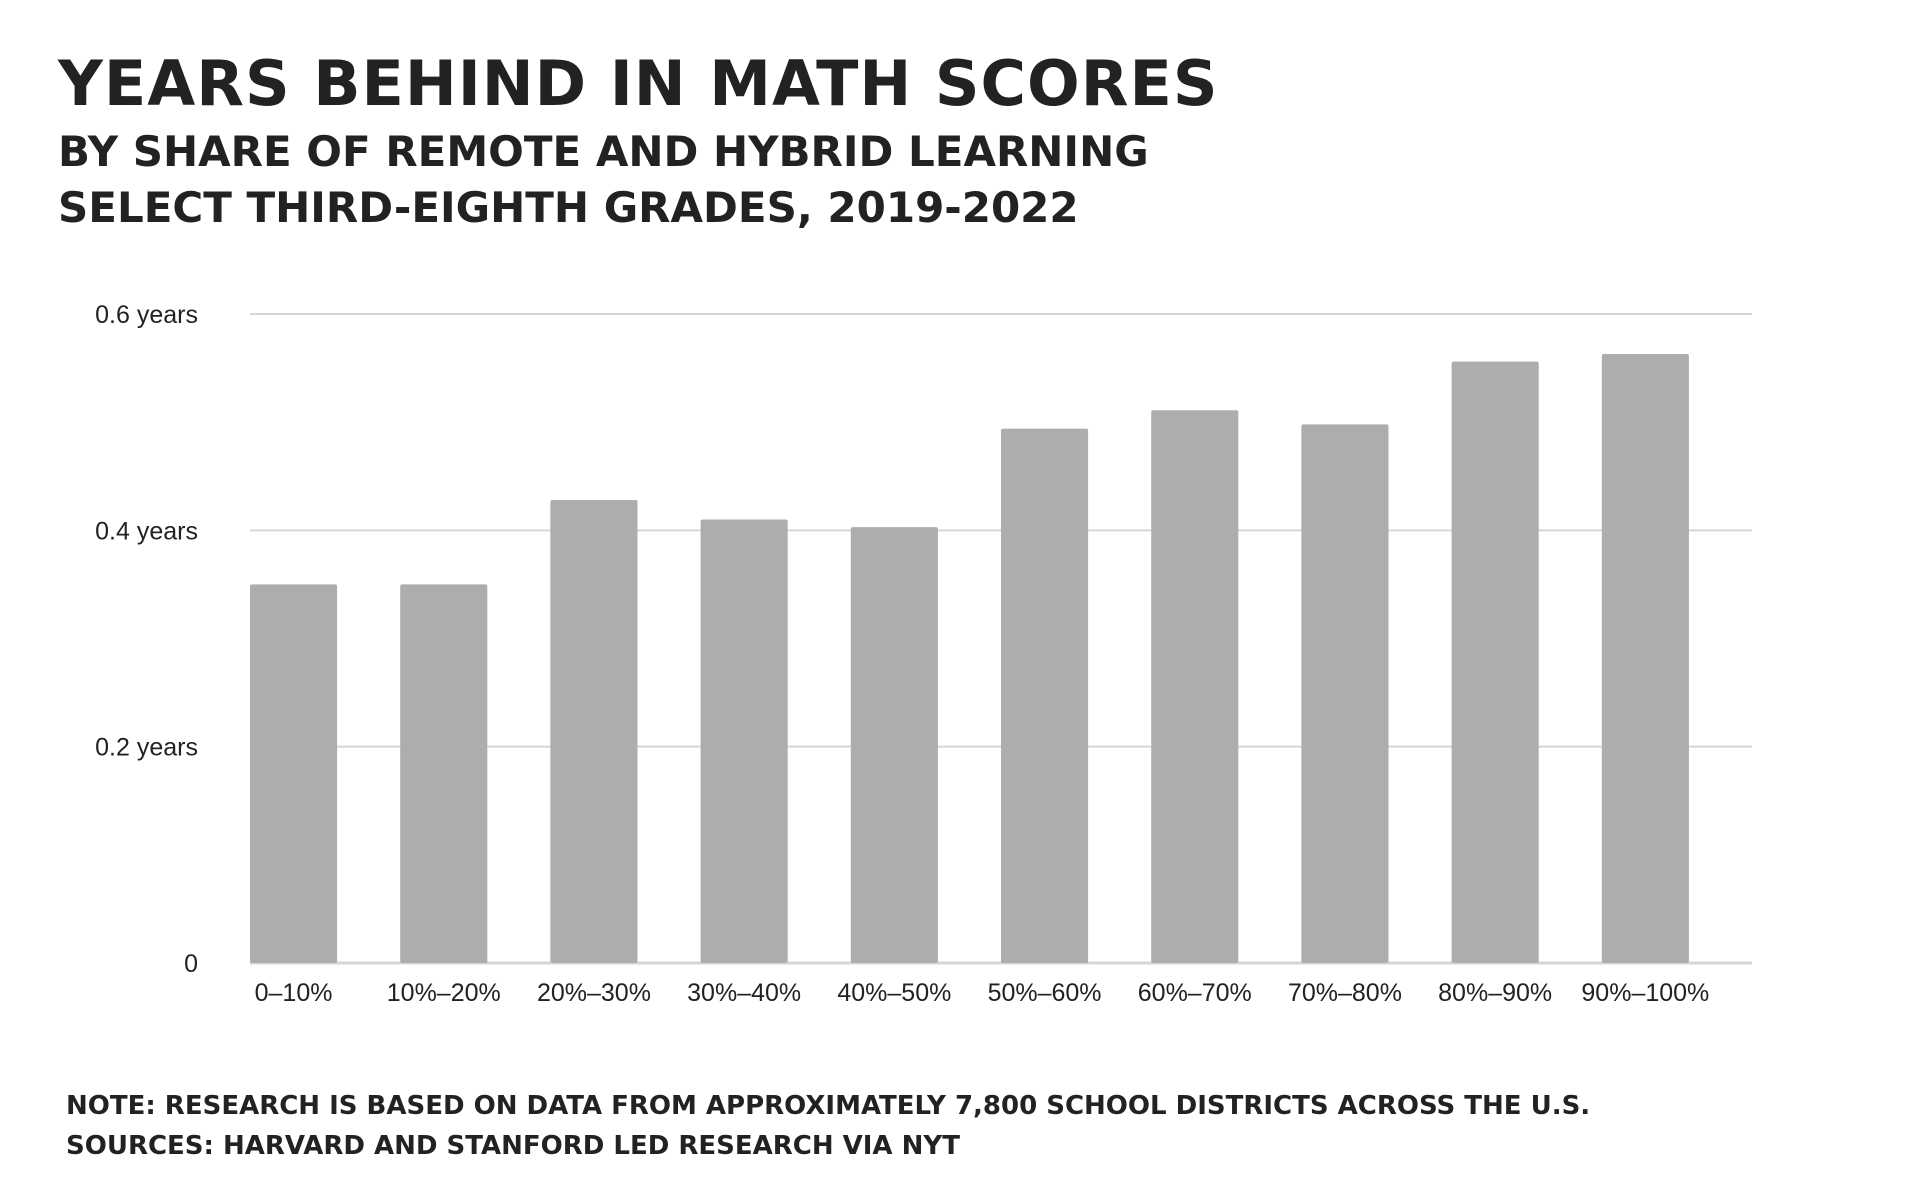  I want to click on y-tick-label-0: 0, so click(191, 964).